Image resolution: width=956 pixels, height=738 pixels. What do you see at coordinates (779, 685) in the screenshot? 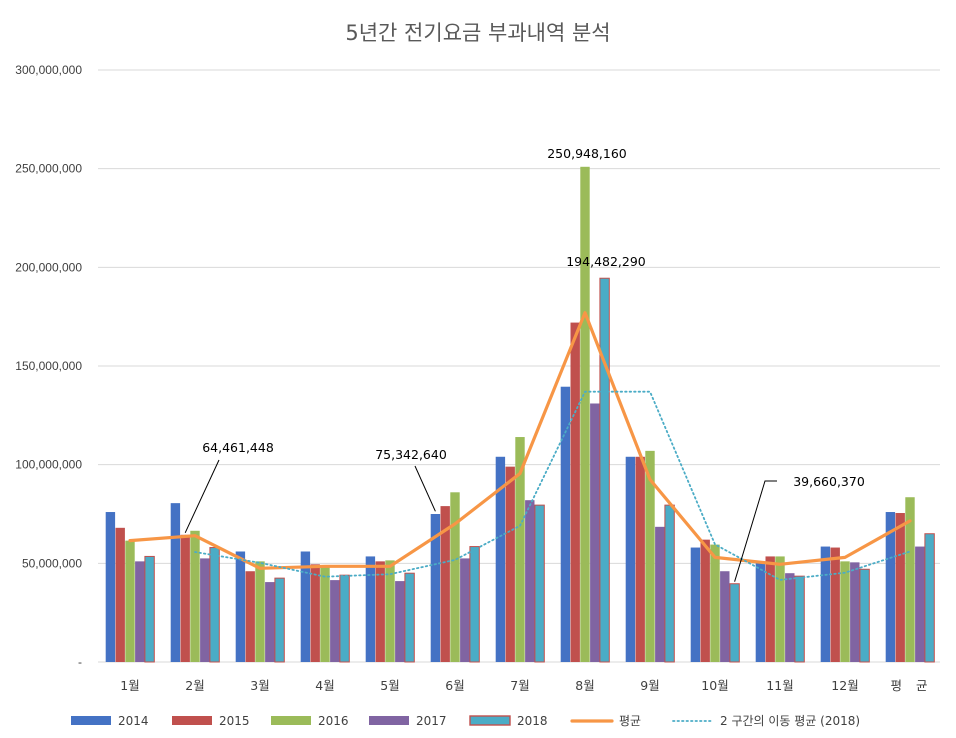
I see `x-tick-label: 11월` at bounding box center [779, 685].